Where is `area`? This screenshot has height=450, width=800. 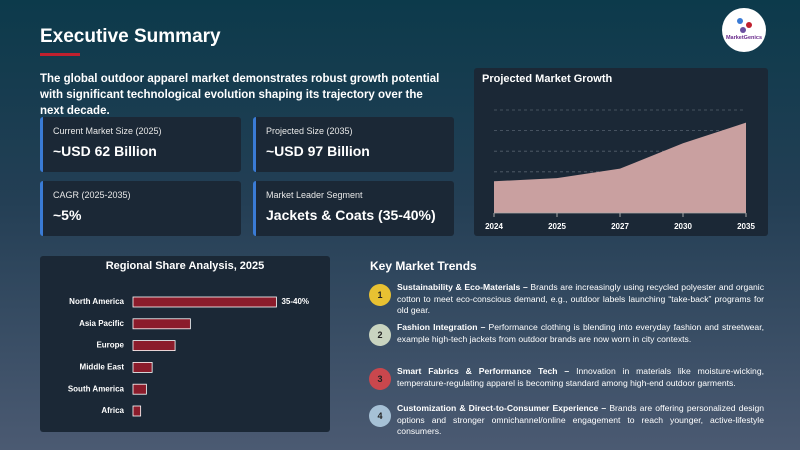 area is located at coordinates (620, 167).